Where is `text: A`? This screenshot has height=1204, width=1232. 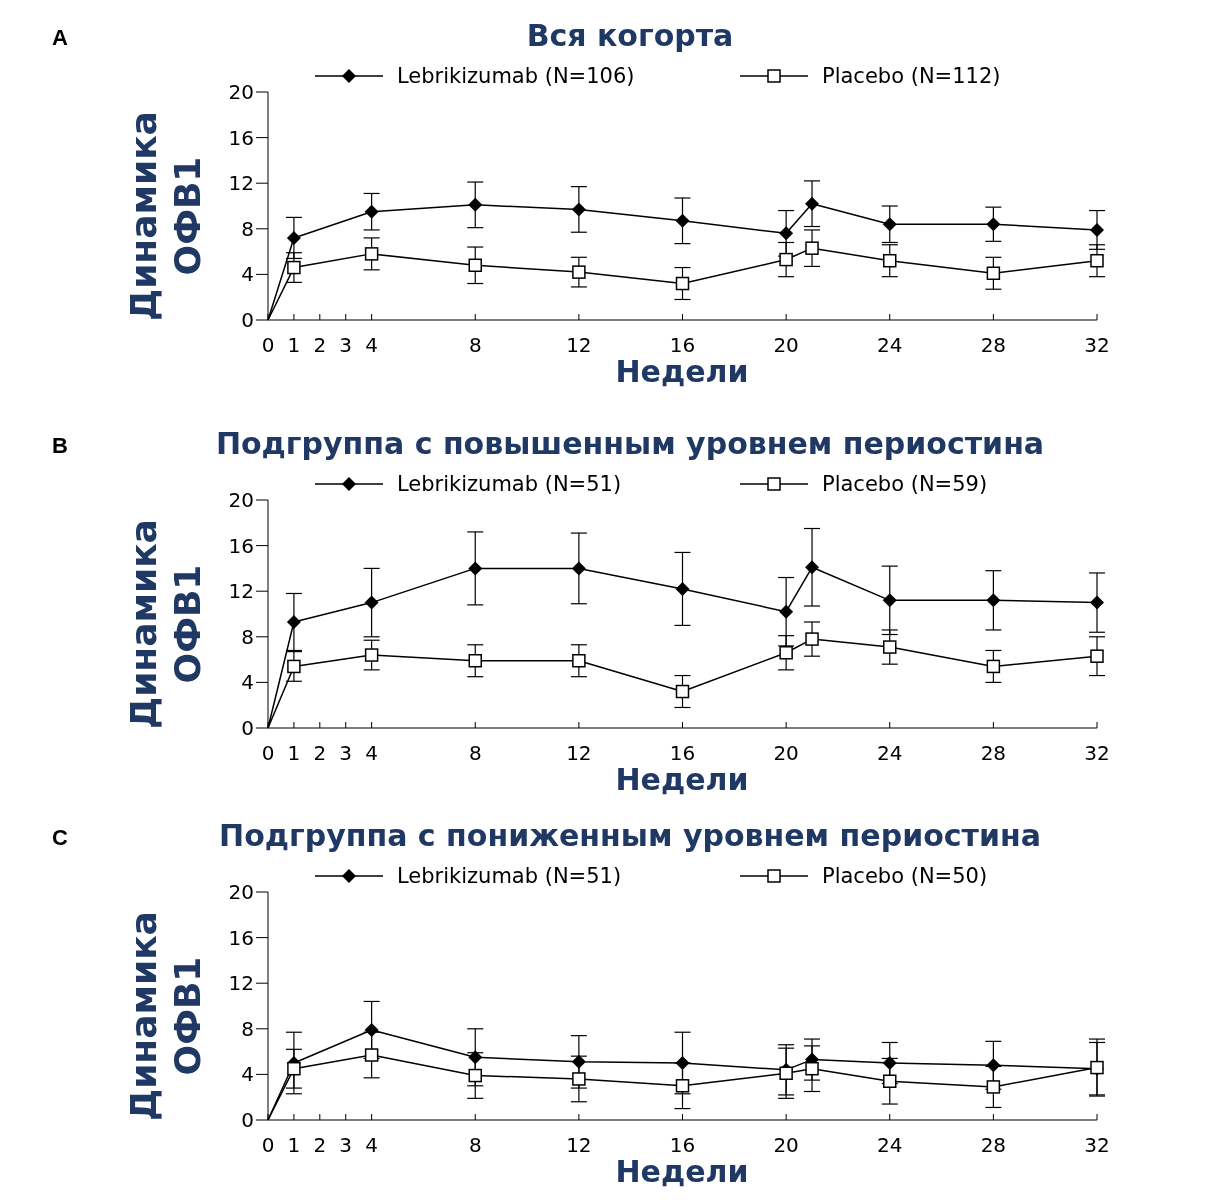
text: A is located at coordinates (60, 37).